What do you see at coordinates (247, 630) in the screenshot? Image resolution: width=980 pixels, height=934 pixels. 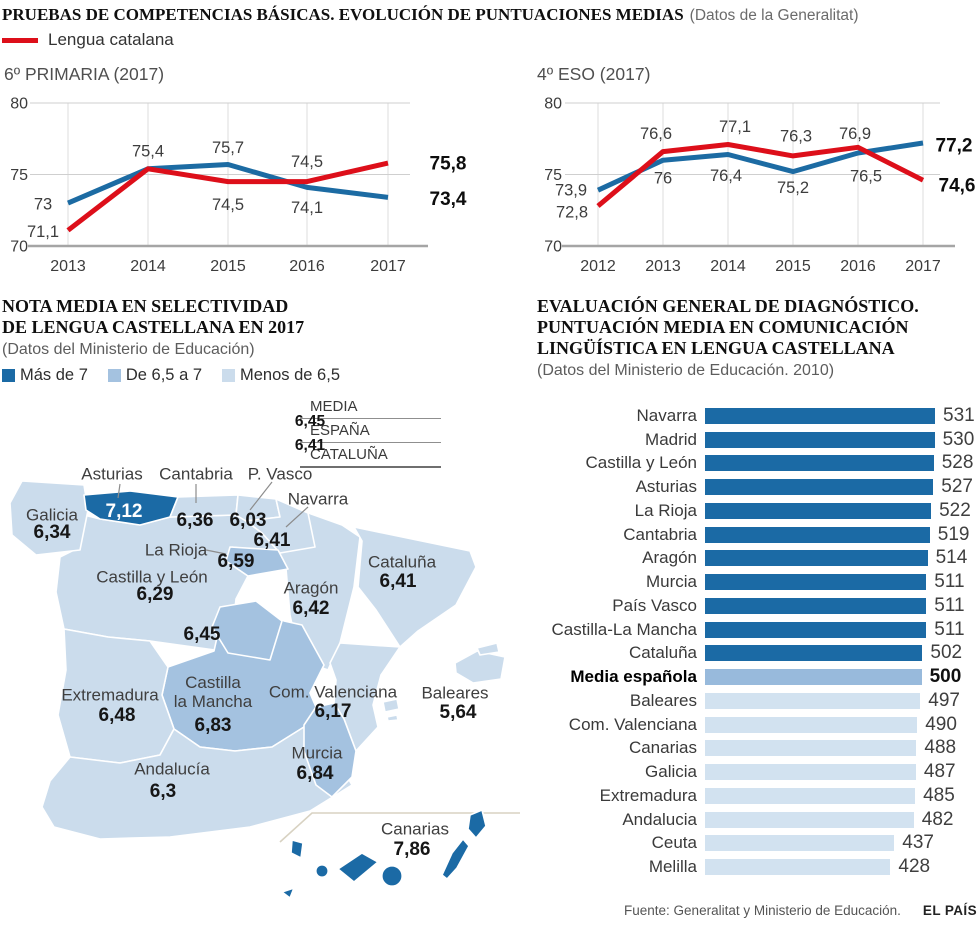 I see `region-madrid` at bounding box center [247, 630].